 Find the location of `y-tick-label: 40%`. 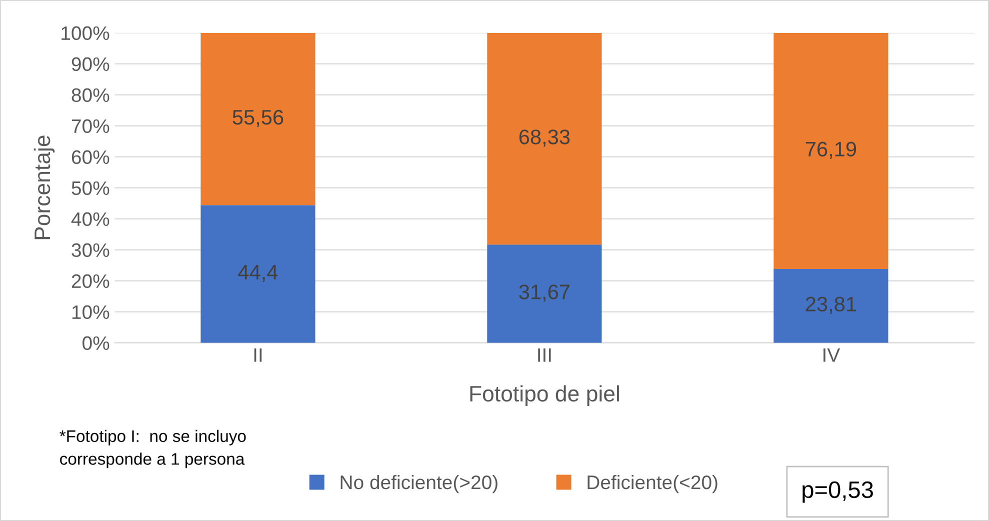

y-tick-label: 40% is located at coordinates (90, 219).